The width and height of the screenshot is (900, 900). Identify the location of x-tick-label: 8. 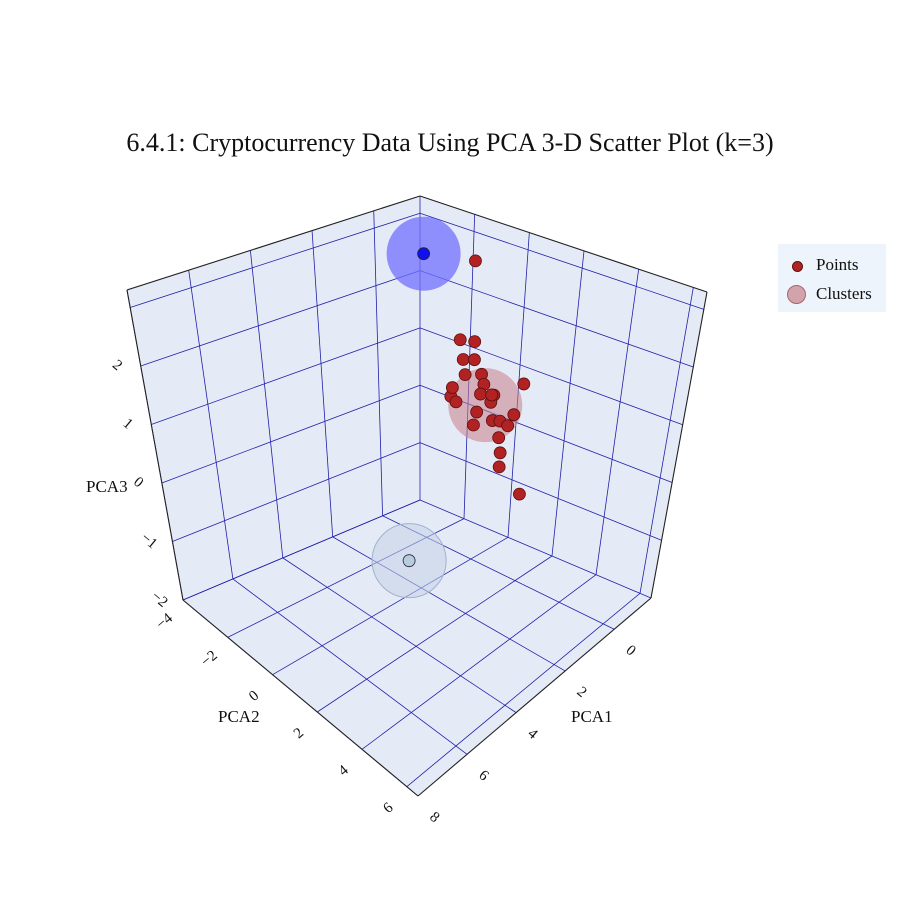
(434, 817).